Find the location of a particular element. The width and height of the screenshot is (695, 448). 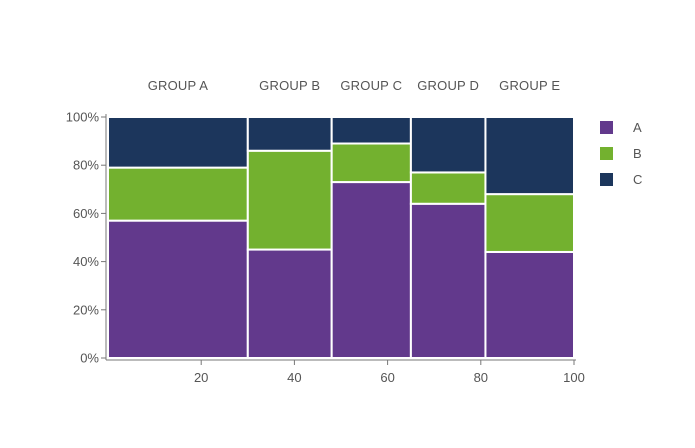

legend-swatch-c is located at coordinates (606, 179).